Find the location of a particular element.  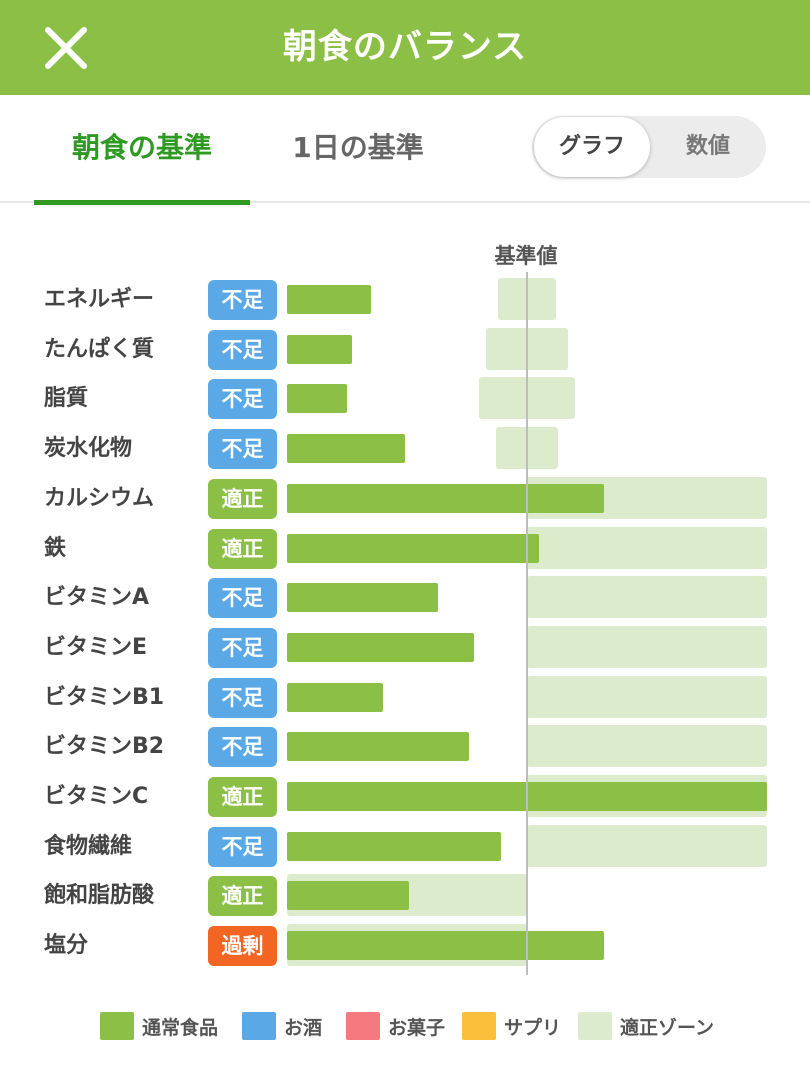

nutrient-row: ビタミンB2 不足 is located at coordinates (405, 747).